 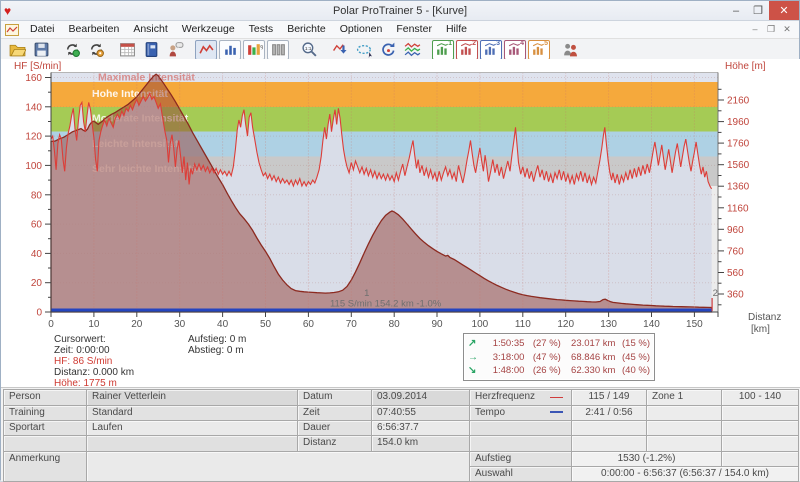 I want to click on toolbar-button-zoom-1to1: 1:1, so click(x=309, y=50).